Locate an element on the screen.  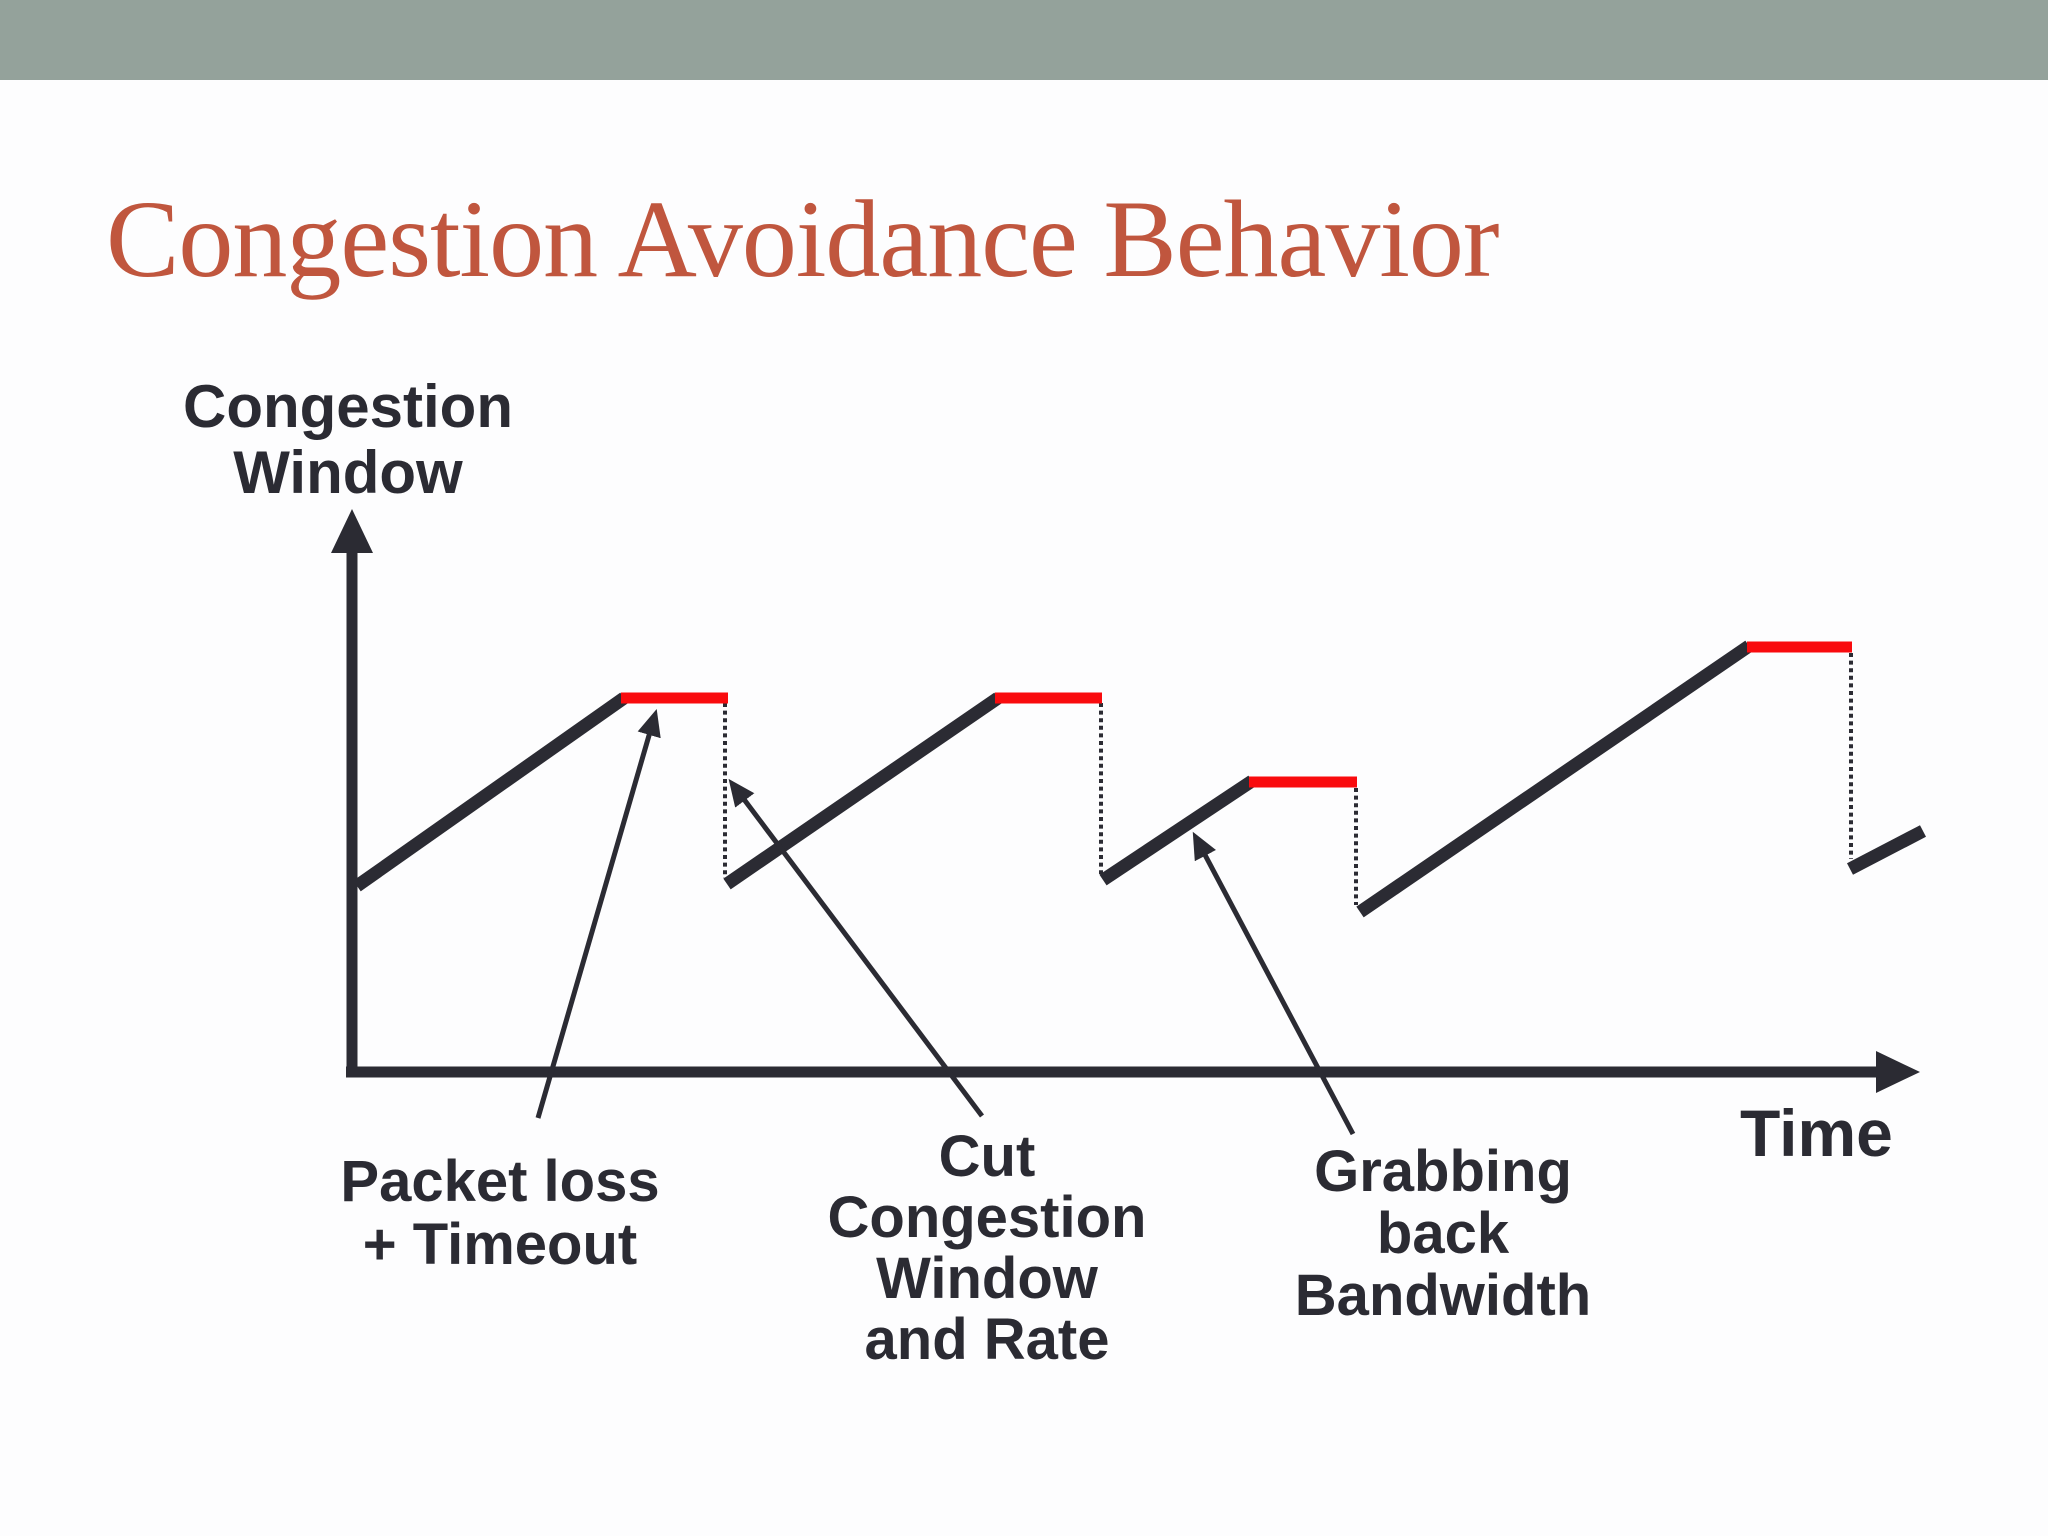
slide-title: Congestion Avoidance Behavior is located at coordinates (803, 239).